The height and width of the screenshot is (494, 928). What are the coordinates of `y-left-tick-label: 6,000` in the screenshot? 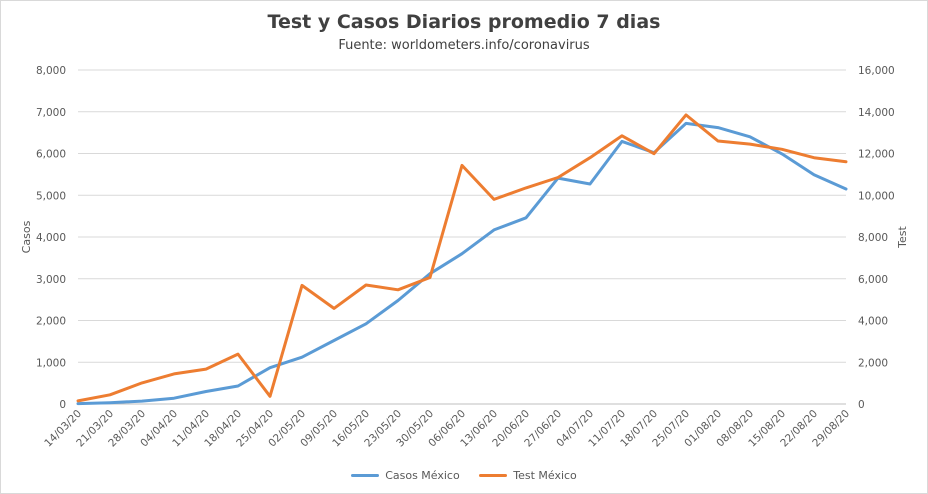 It's located at (51, 155).